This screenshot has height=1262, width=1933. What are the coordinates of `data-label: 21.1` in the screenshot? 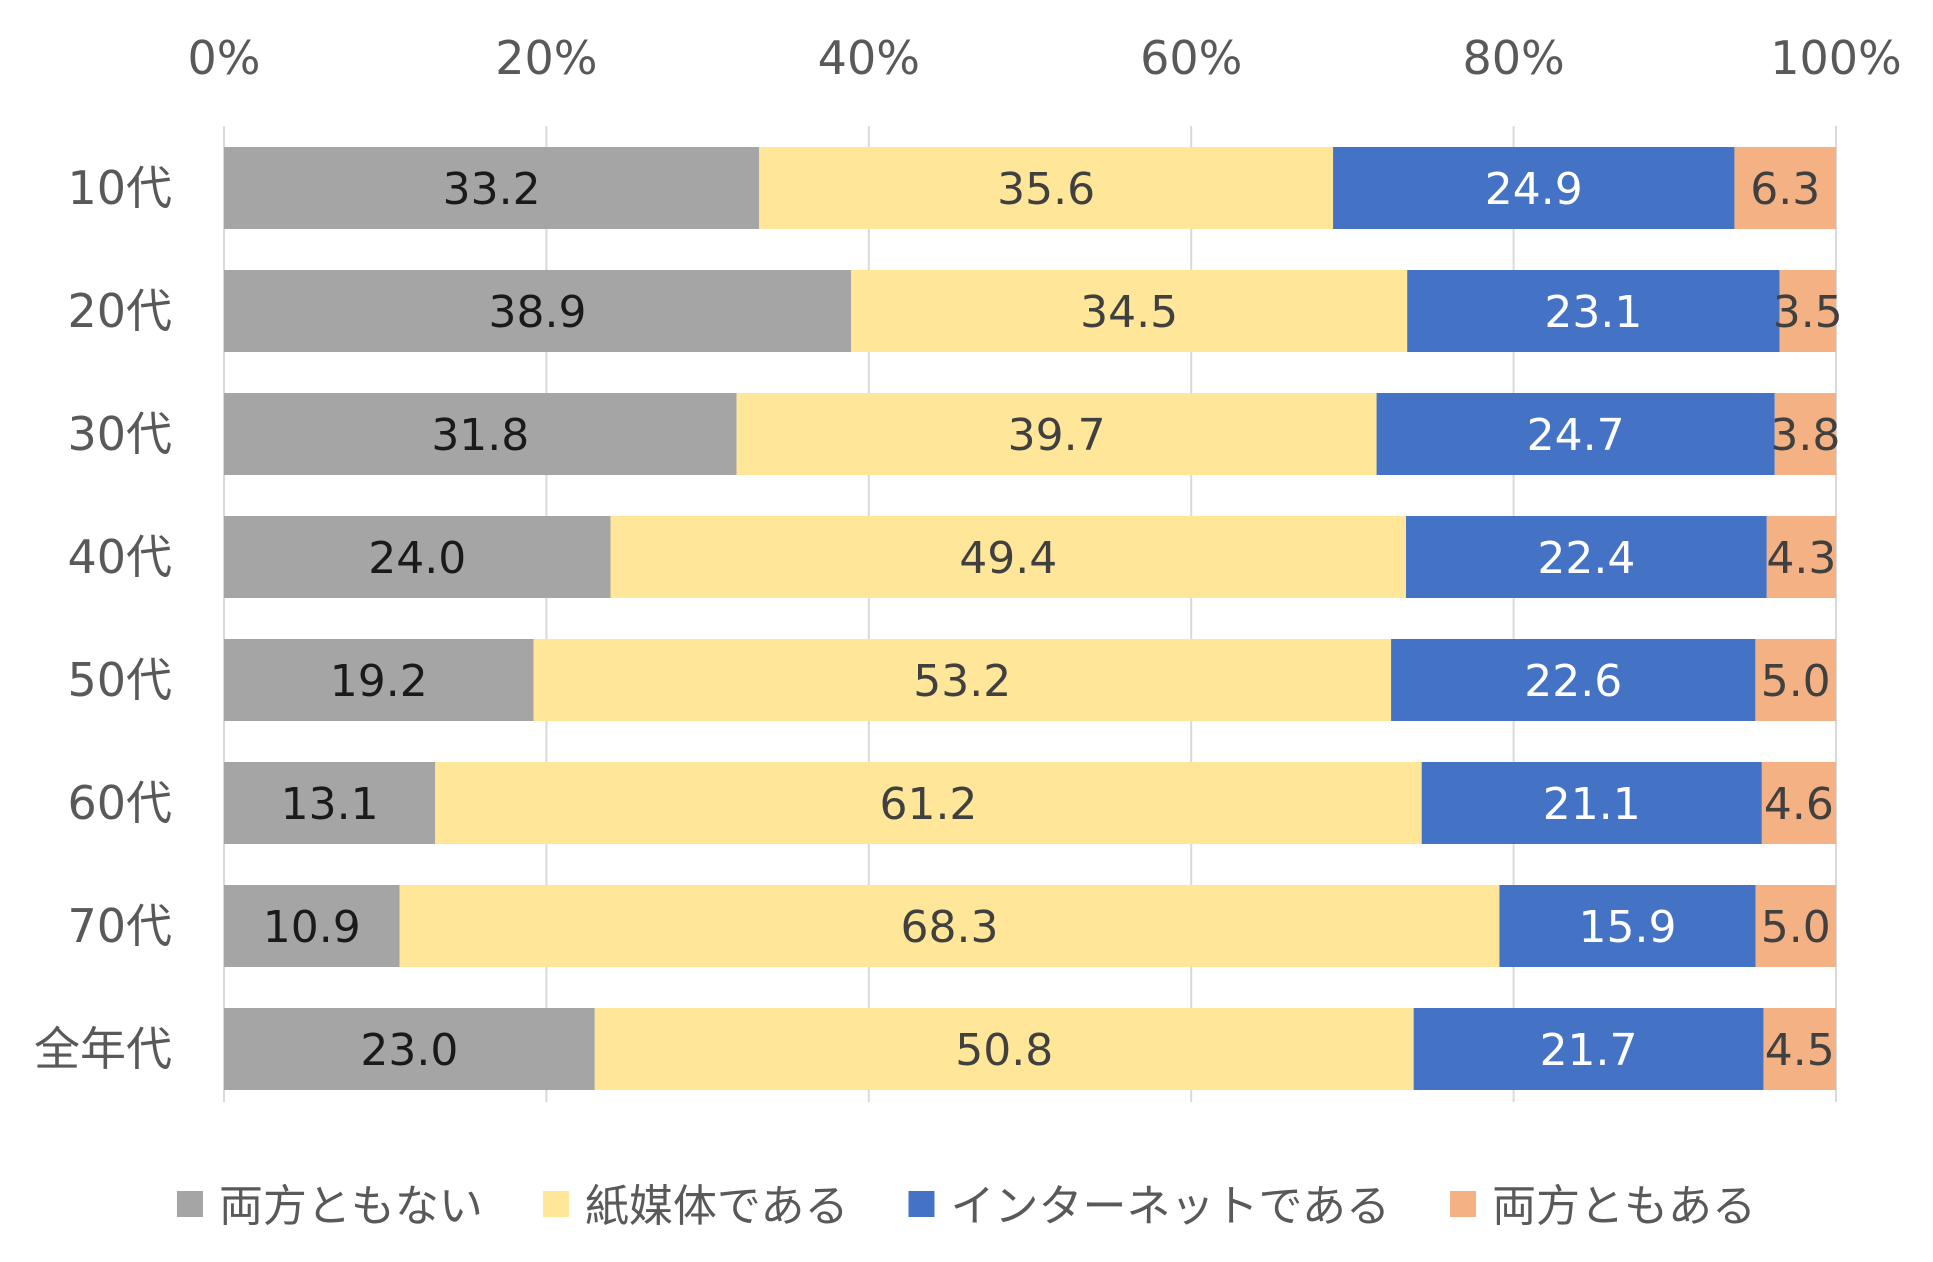 It's located at (1592, 804).